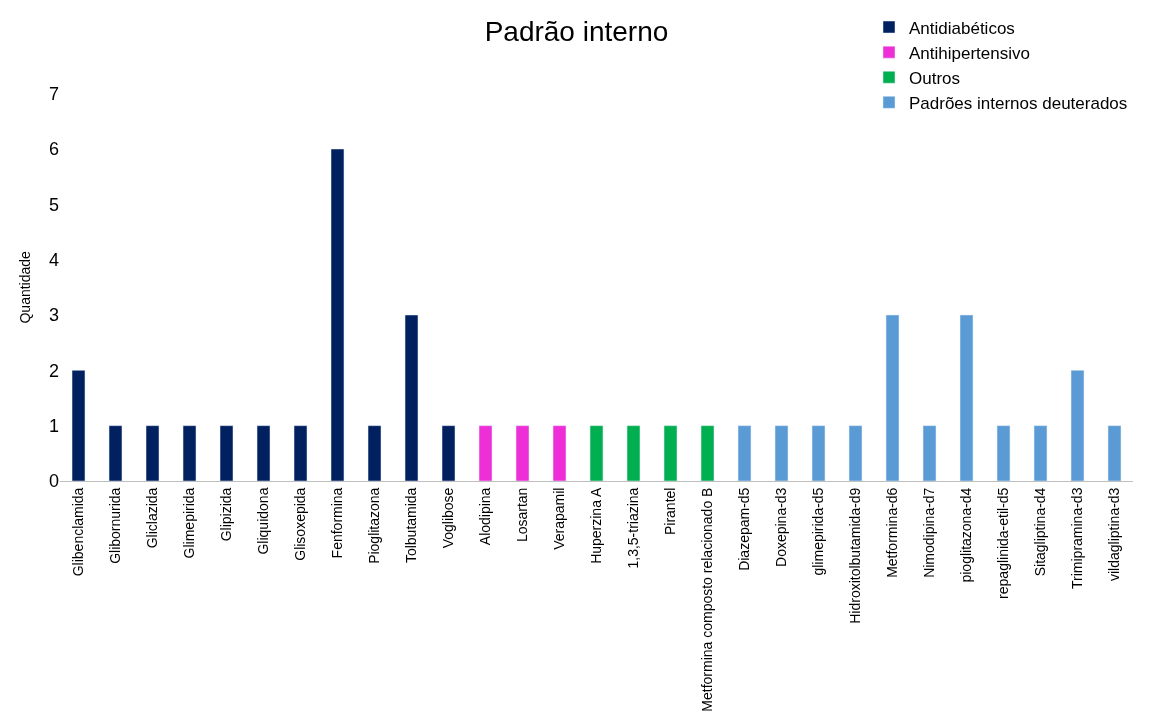 The height and width of the screenshot is (722, 1153). What do you see at coordinates (962, 28) in the screenshot?
I see `legend-label: Antidiabéticos` at bounding box center [962, 28].